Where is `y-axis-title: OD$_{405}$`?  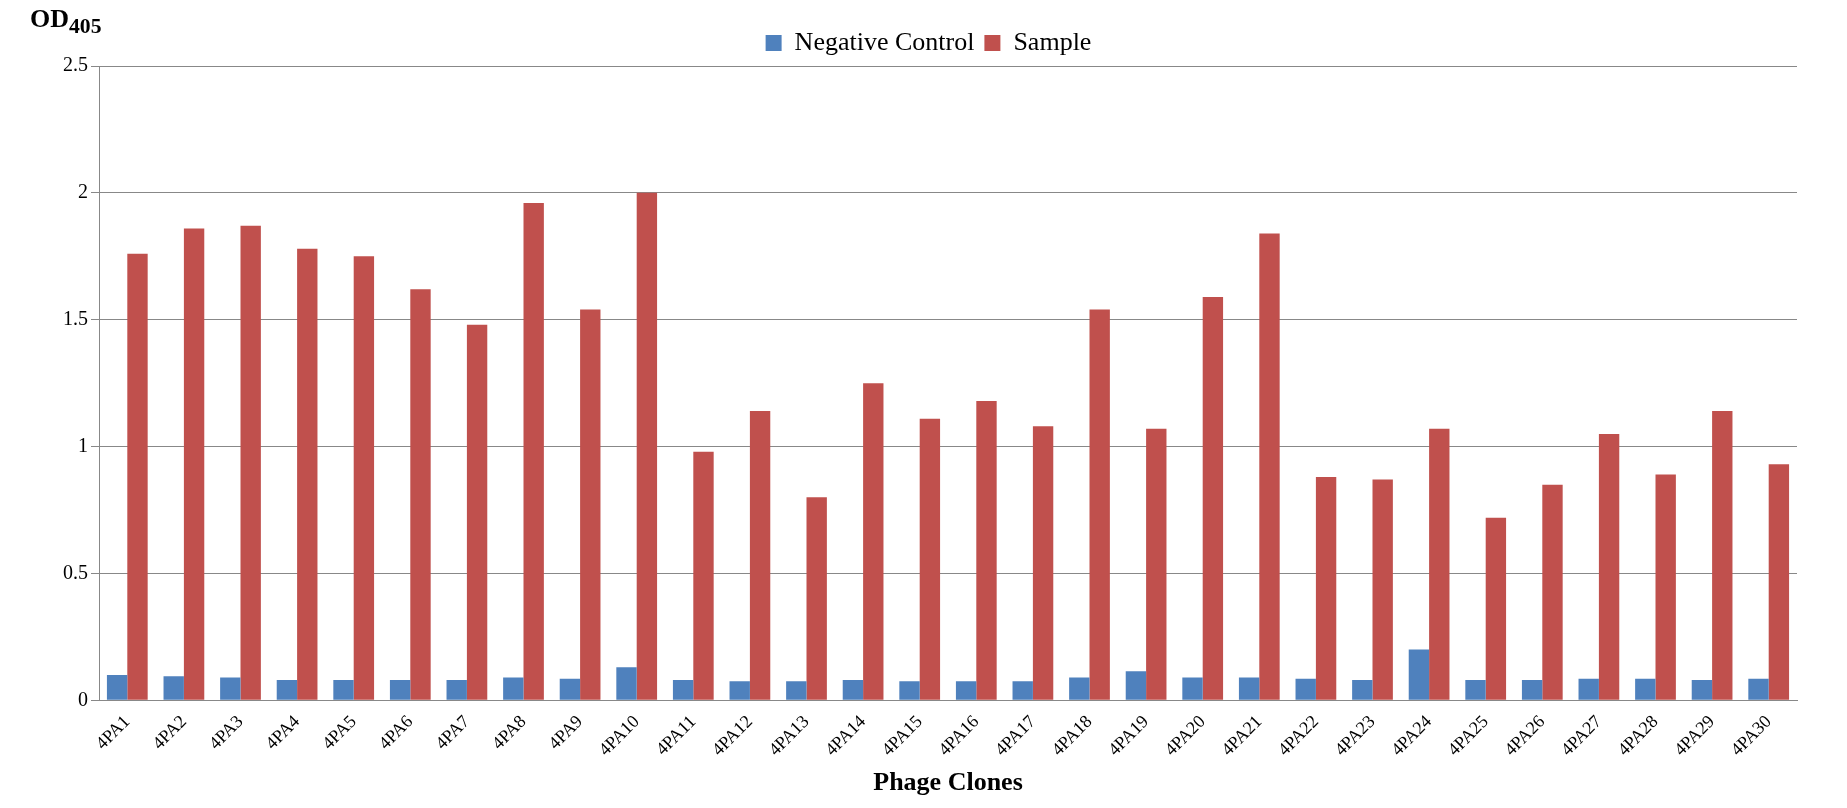
y-axis-title: OD$_{405}$ is located at coordinates (66, 22).